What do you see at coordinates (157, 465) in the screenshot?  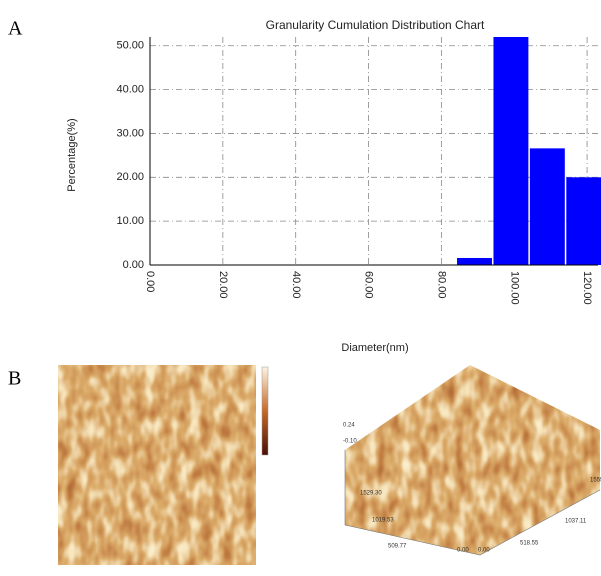 I see `afm-image` at bounding box center [157, 465].